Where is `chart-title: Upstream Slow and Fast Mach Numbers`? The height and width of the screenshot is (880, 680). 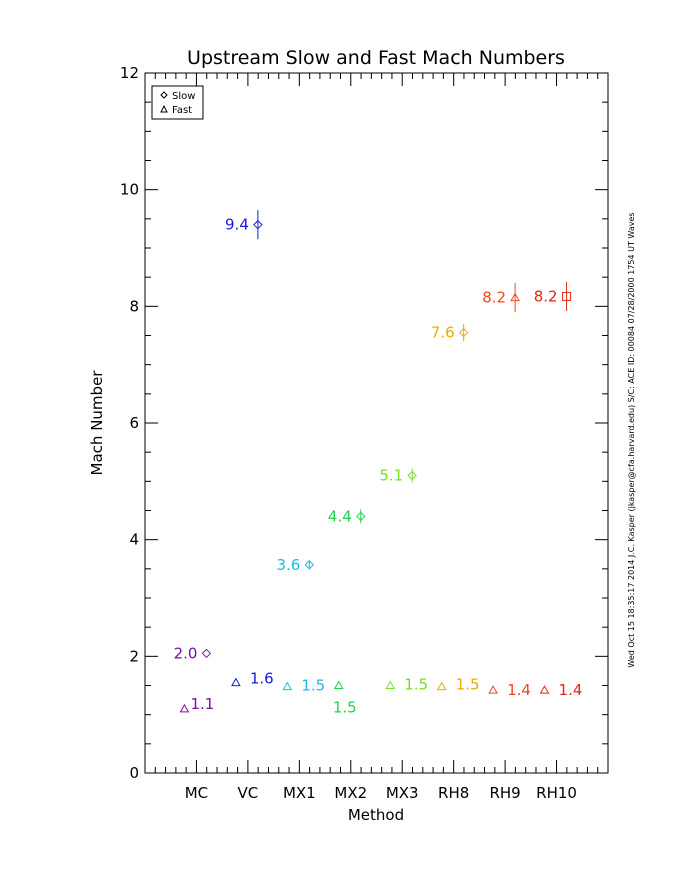 chart-title: Upstream Slow and Fast Mach Numbers is located at coordinates (376, 58).